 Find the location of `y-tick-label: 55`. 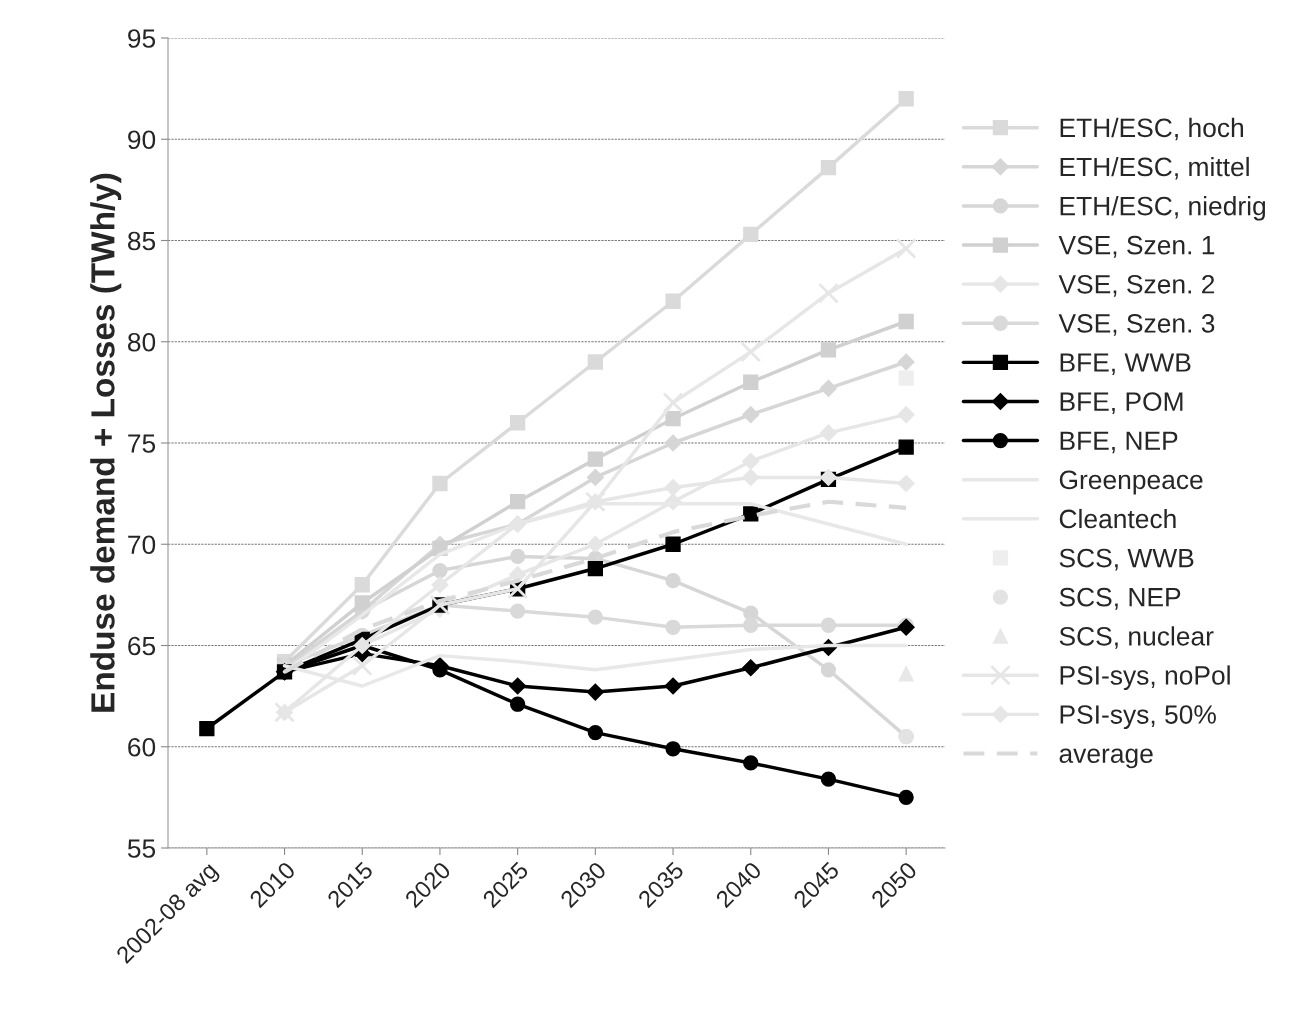

y-tick-label: 55 is located at coordinates (141, 848).